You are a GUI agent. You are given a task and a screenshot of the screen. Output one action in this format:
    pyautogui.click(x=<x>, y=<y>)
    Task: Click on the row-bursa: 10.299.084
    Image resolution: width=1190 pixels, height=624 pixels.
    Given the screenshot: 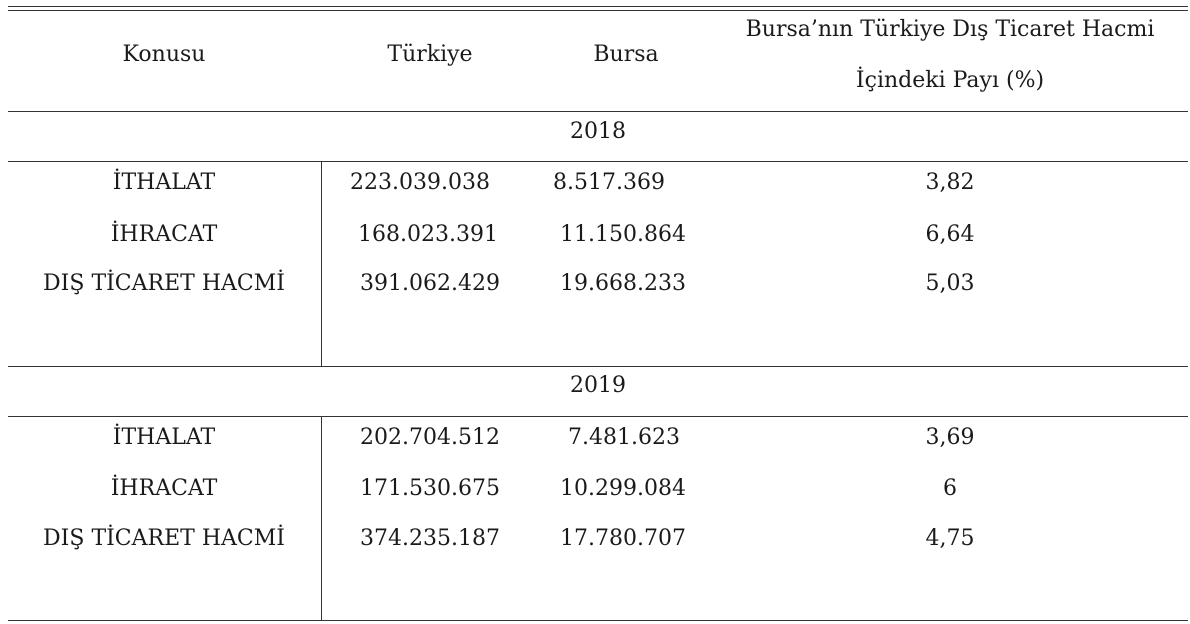 What is the action you would take?
    pyautogui.click(x=623, y=488)
    